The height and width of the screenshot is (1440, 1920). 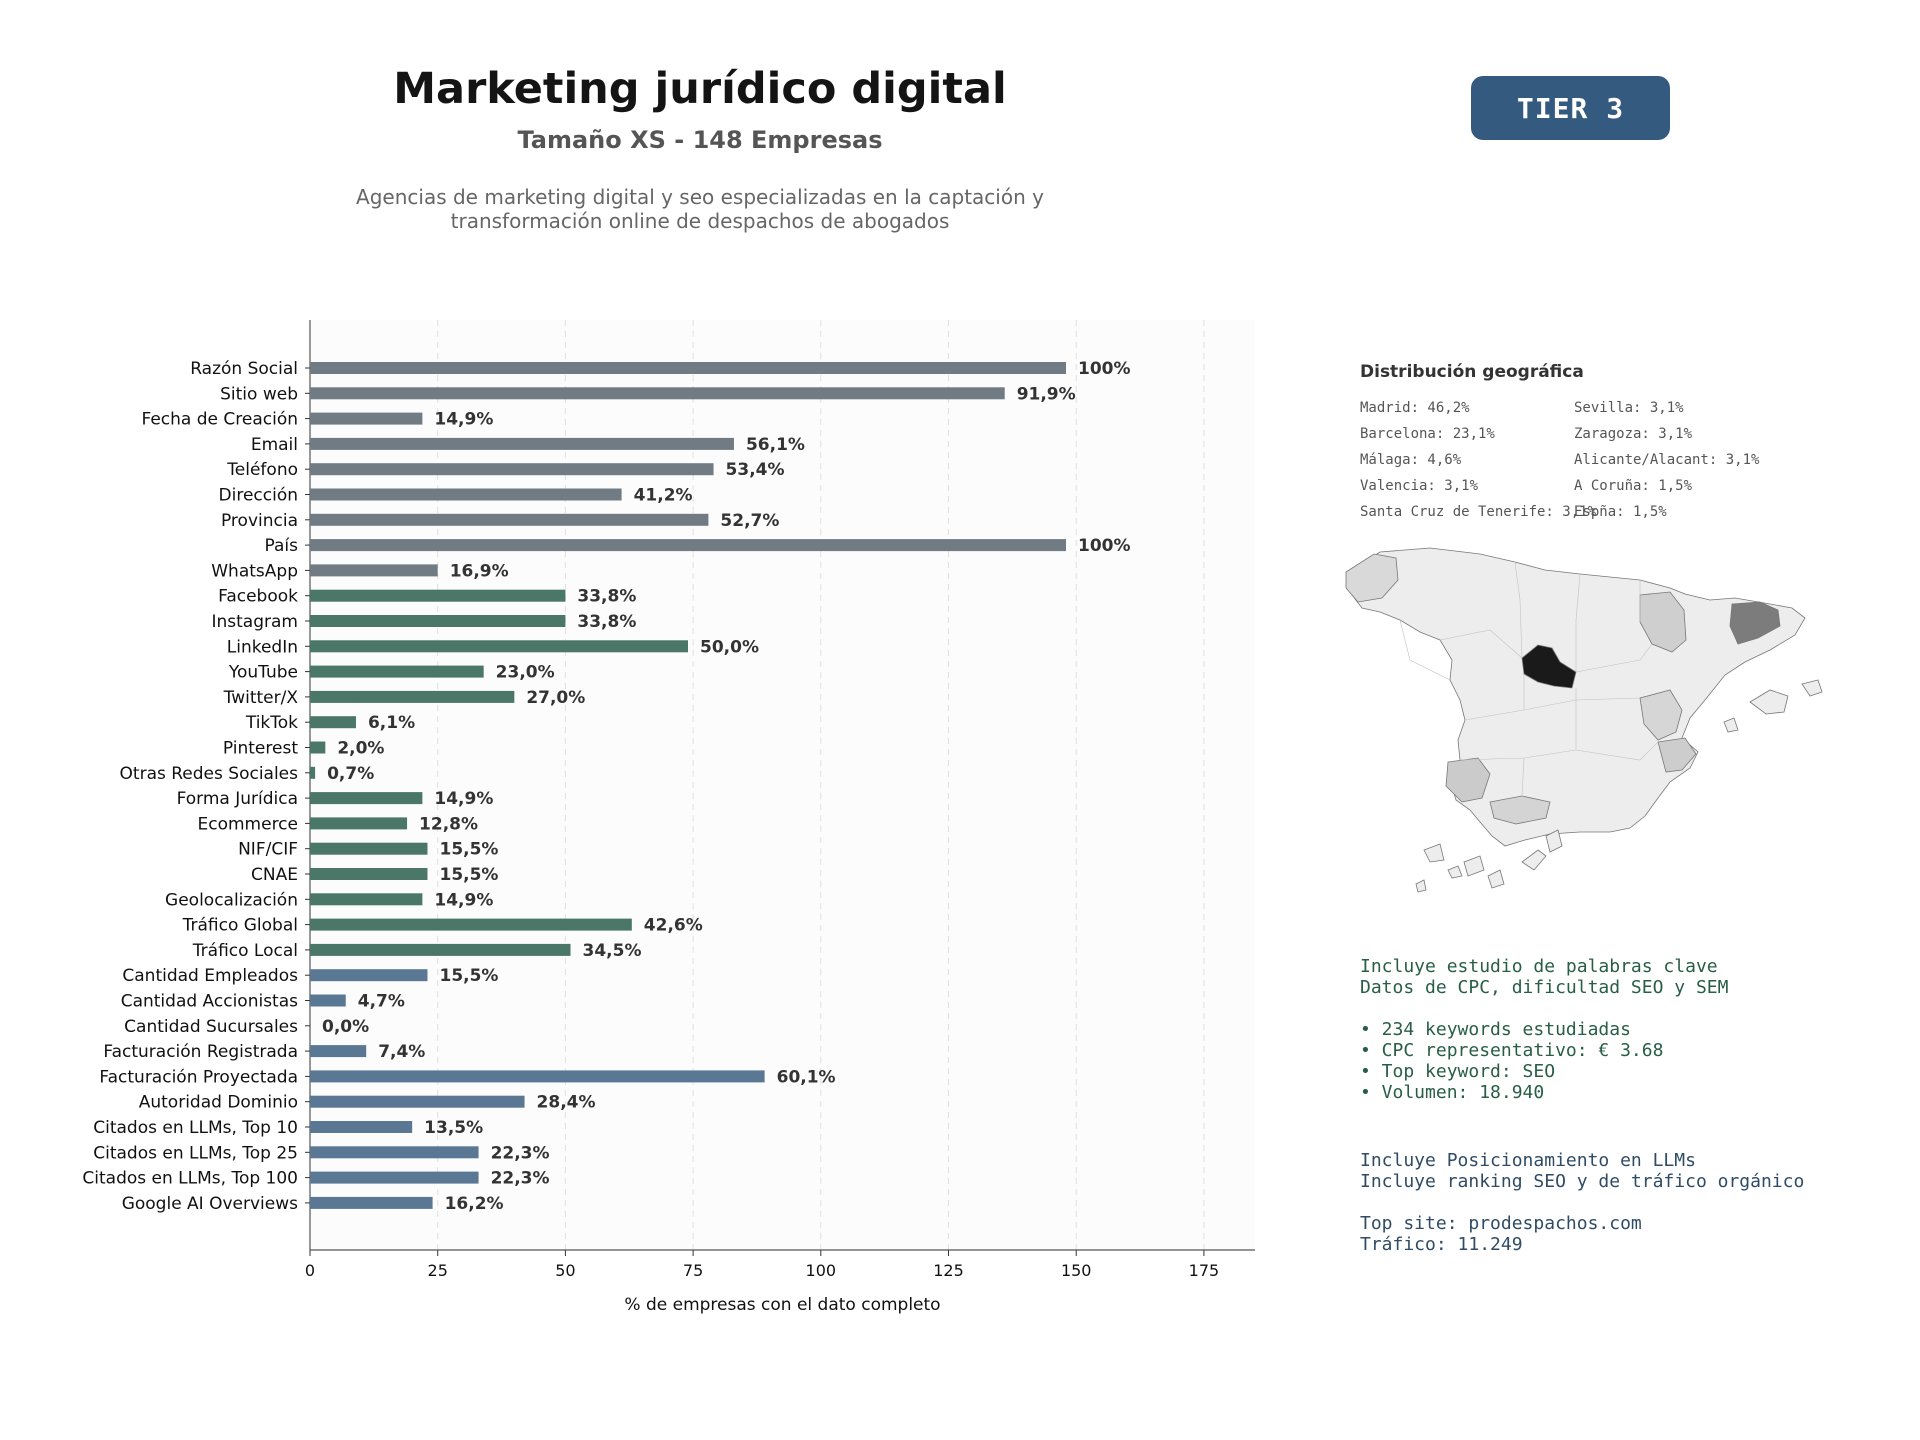 What do you see at coordinates (755, 470) in the screenshot?
I see `data-label: 53,4%` at bounding box center [755, 470].